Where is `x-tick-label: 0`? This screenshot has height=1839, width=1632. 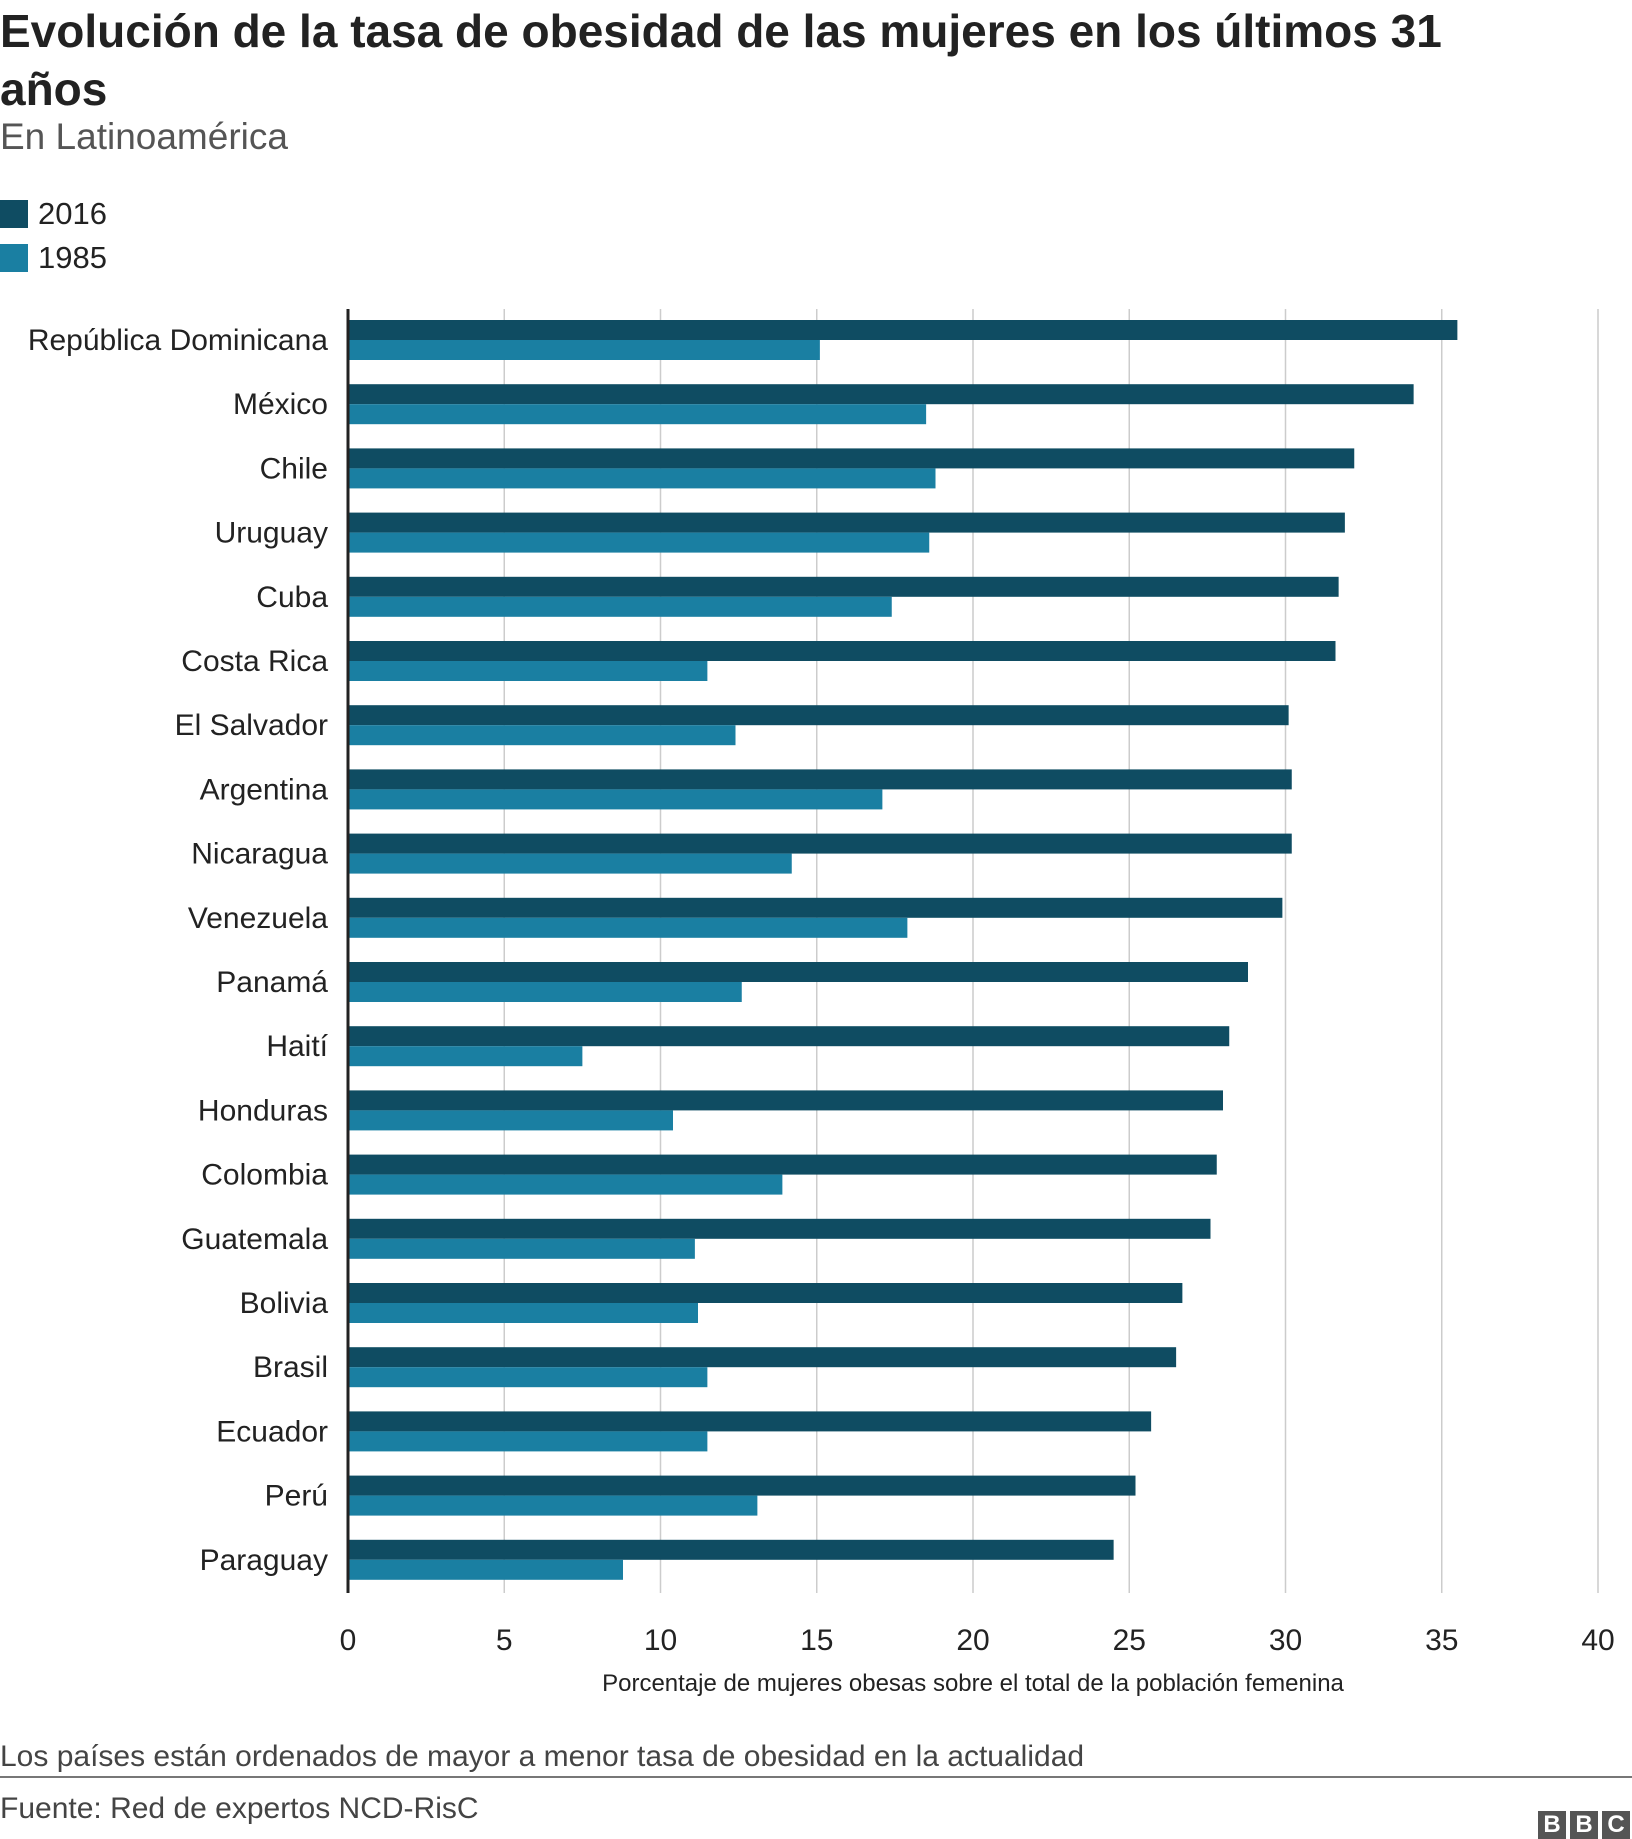
x-tick-label: 0 is located at coordinates (348, 1640).